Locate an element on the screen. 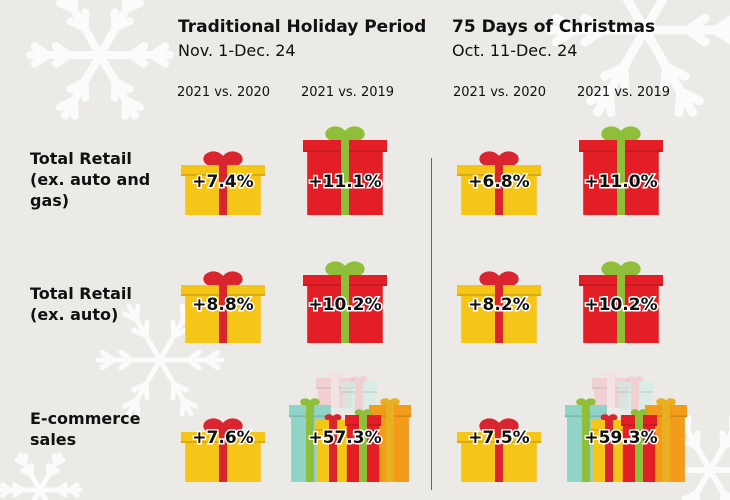  row-label-total-retail-ex-auto-gas: Total Retail (ex. auto and gas) is located at coordinates (100, 179).